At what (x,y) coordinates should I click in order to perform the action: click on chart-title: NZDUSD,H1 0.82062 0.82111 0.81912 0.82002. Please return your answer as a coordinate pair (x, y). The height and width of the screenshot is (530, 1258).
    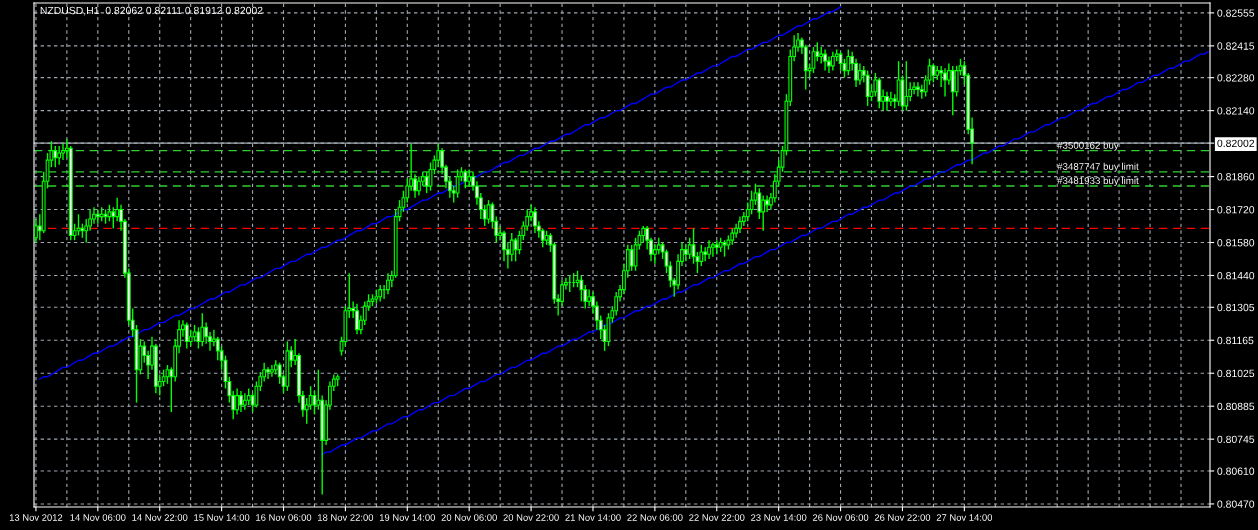
    Looking at the image, I should click on (151, 11).